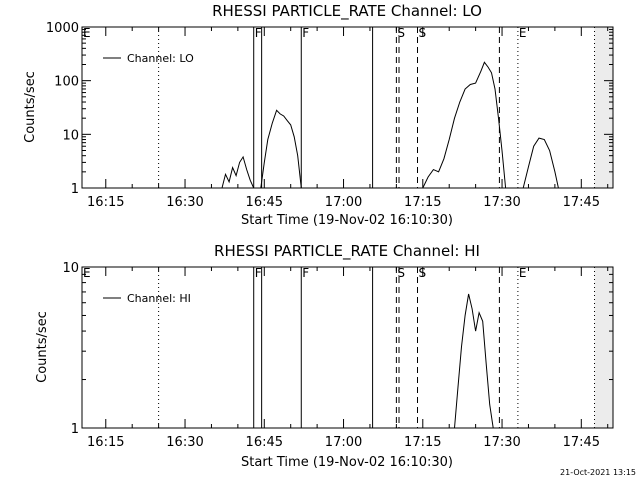 The width and height of the screenshot is (640, 480). I want to click on y-axis-label-hi: Counts/sec, so click(42, 347).